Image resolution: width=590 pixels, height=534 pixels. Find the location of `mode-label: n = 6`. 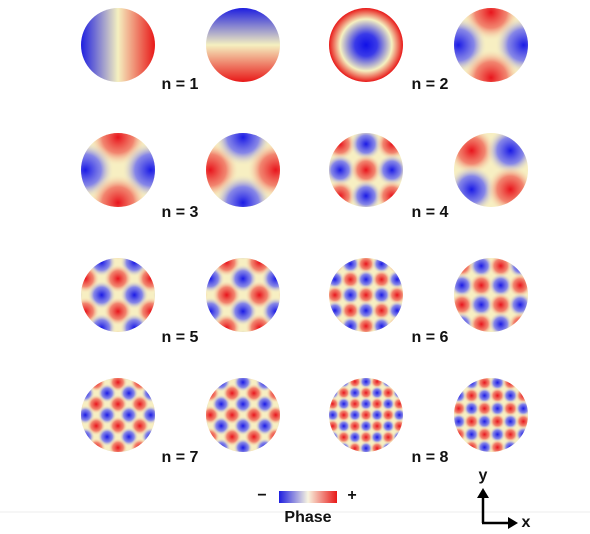

mode-label: n = 6 is located at coordinates (430, 337).